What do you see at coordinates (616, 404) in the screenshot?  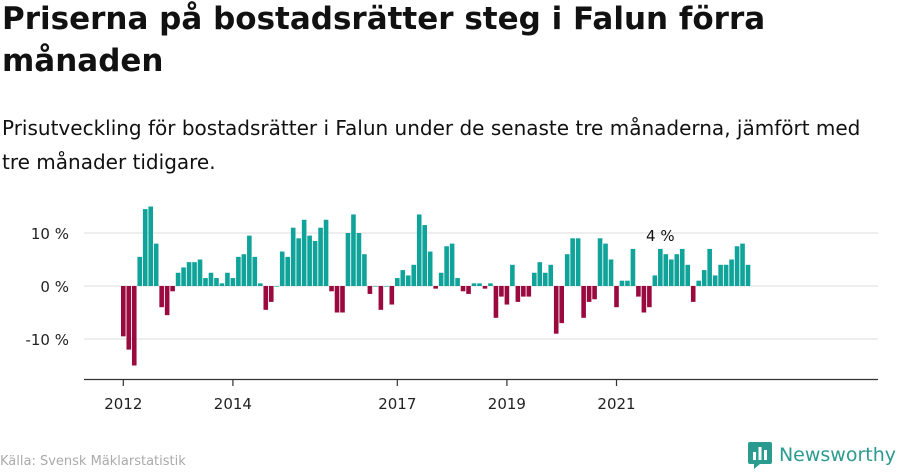 I see `x-tick-label: 2021` at bounding box center [616, 404].